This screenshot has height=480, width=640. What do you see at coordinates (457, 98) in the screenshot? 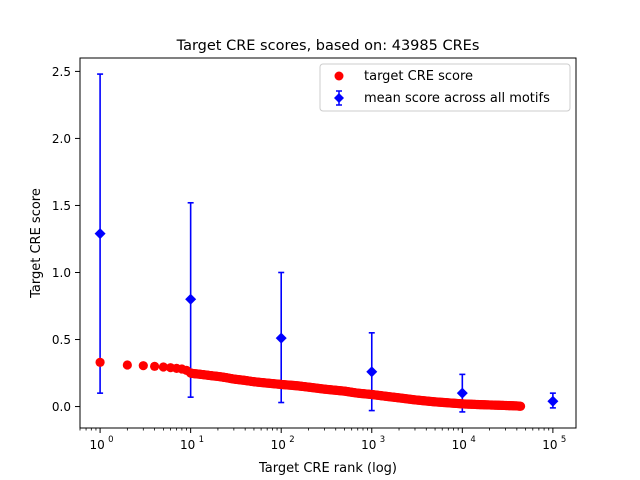
I see `legend-label-mean-score: mean score across all motifs` at bounding box center [457, 98].